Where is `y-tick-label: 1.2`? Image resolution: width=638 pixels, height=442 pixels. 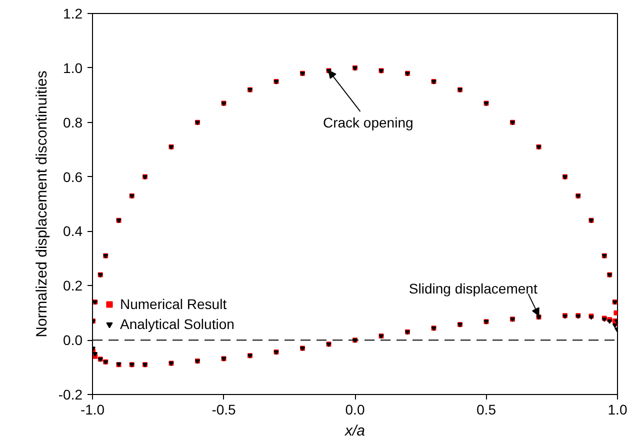
y-tick-label: 1.2 is located at coordinates (73, 14).